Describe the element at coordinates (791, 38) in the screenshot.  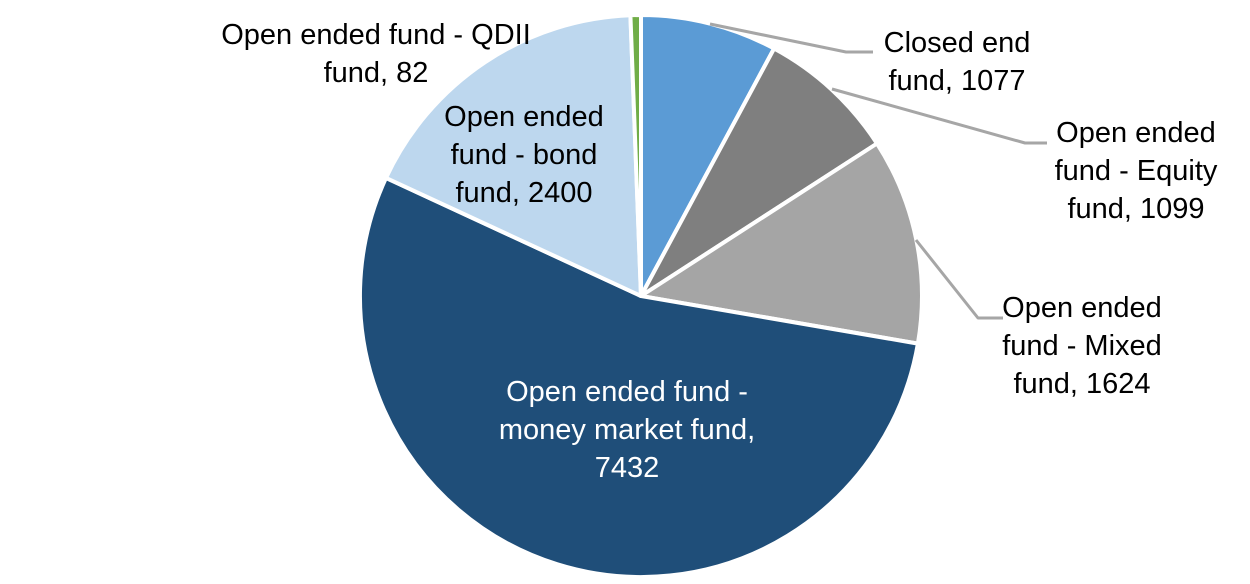
I see `leader-line-closed-end-fund` at that location.